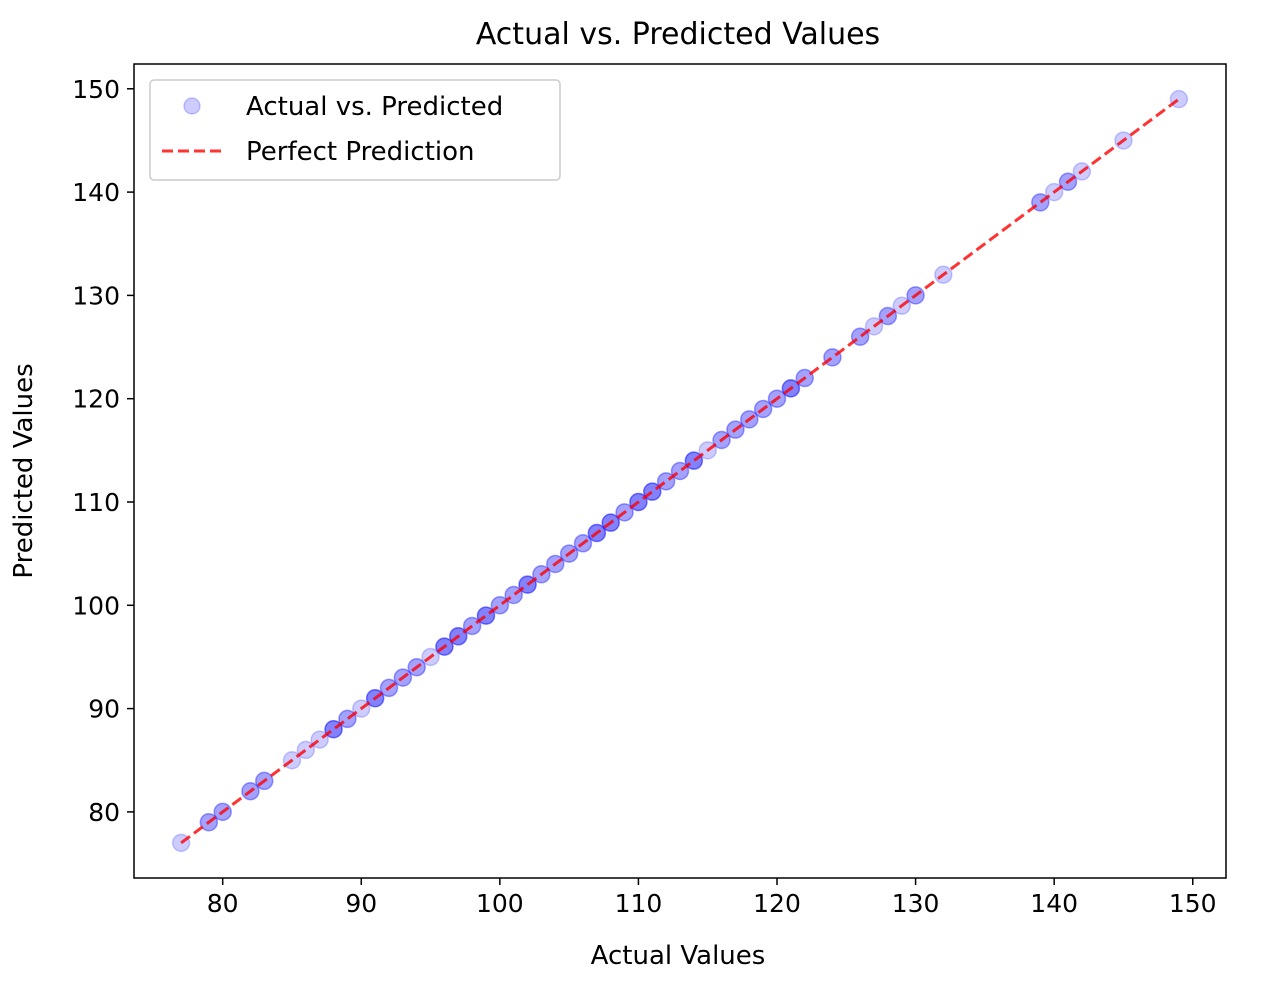  What do you see at coordinates (96, 89) in the screenshot?
I see `y-tick-label: 150` at bounding box center [96, 89].